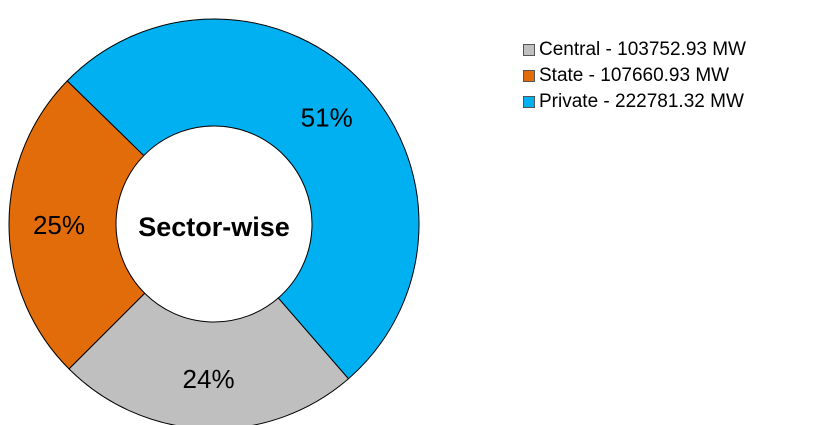  I want to click on slice-central, so click(209, 358).